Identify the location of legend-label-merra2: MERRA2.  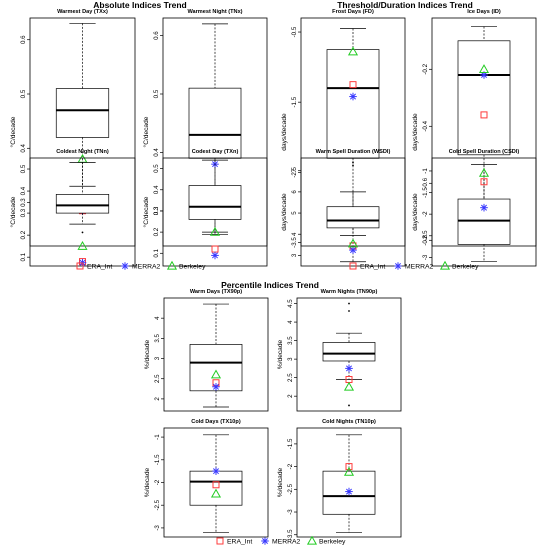
(419, 267).